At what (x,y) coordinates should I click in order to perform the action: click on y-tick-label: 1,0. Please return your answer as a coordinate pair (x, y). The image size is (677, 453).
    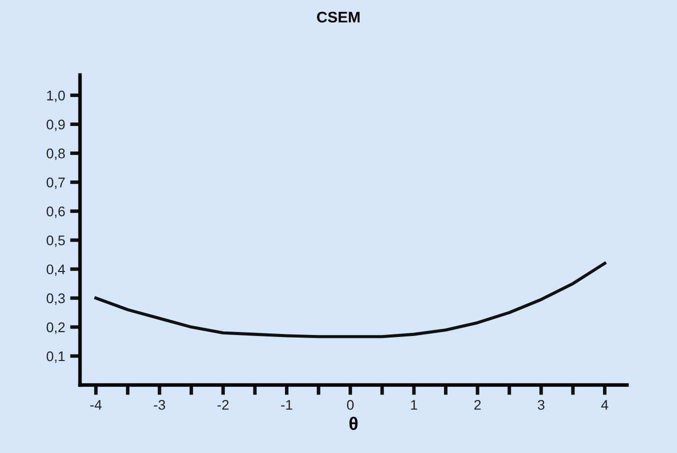
    Looking at the image, I should click on (56, 96).